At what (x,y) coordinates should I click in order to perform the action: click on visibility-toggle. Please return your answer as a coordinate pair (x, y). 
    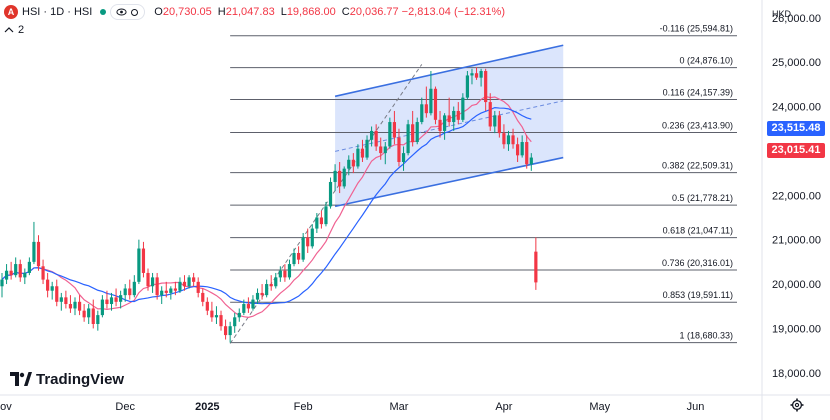
    Looking at the image, I should click on (128, 12).